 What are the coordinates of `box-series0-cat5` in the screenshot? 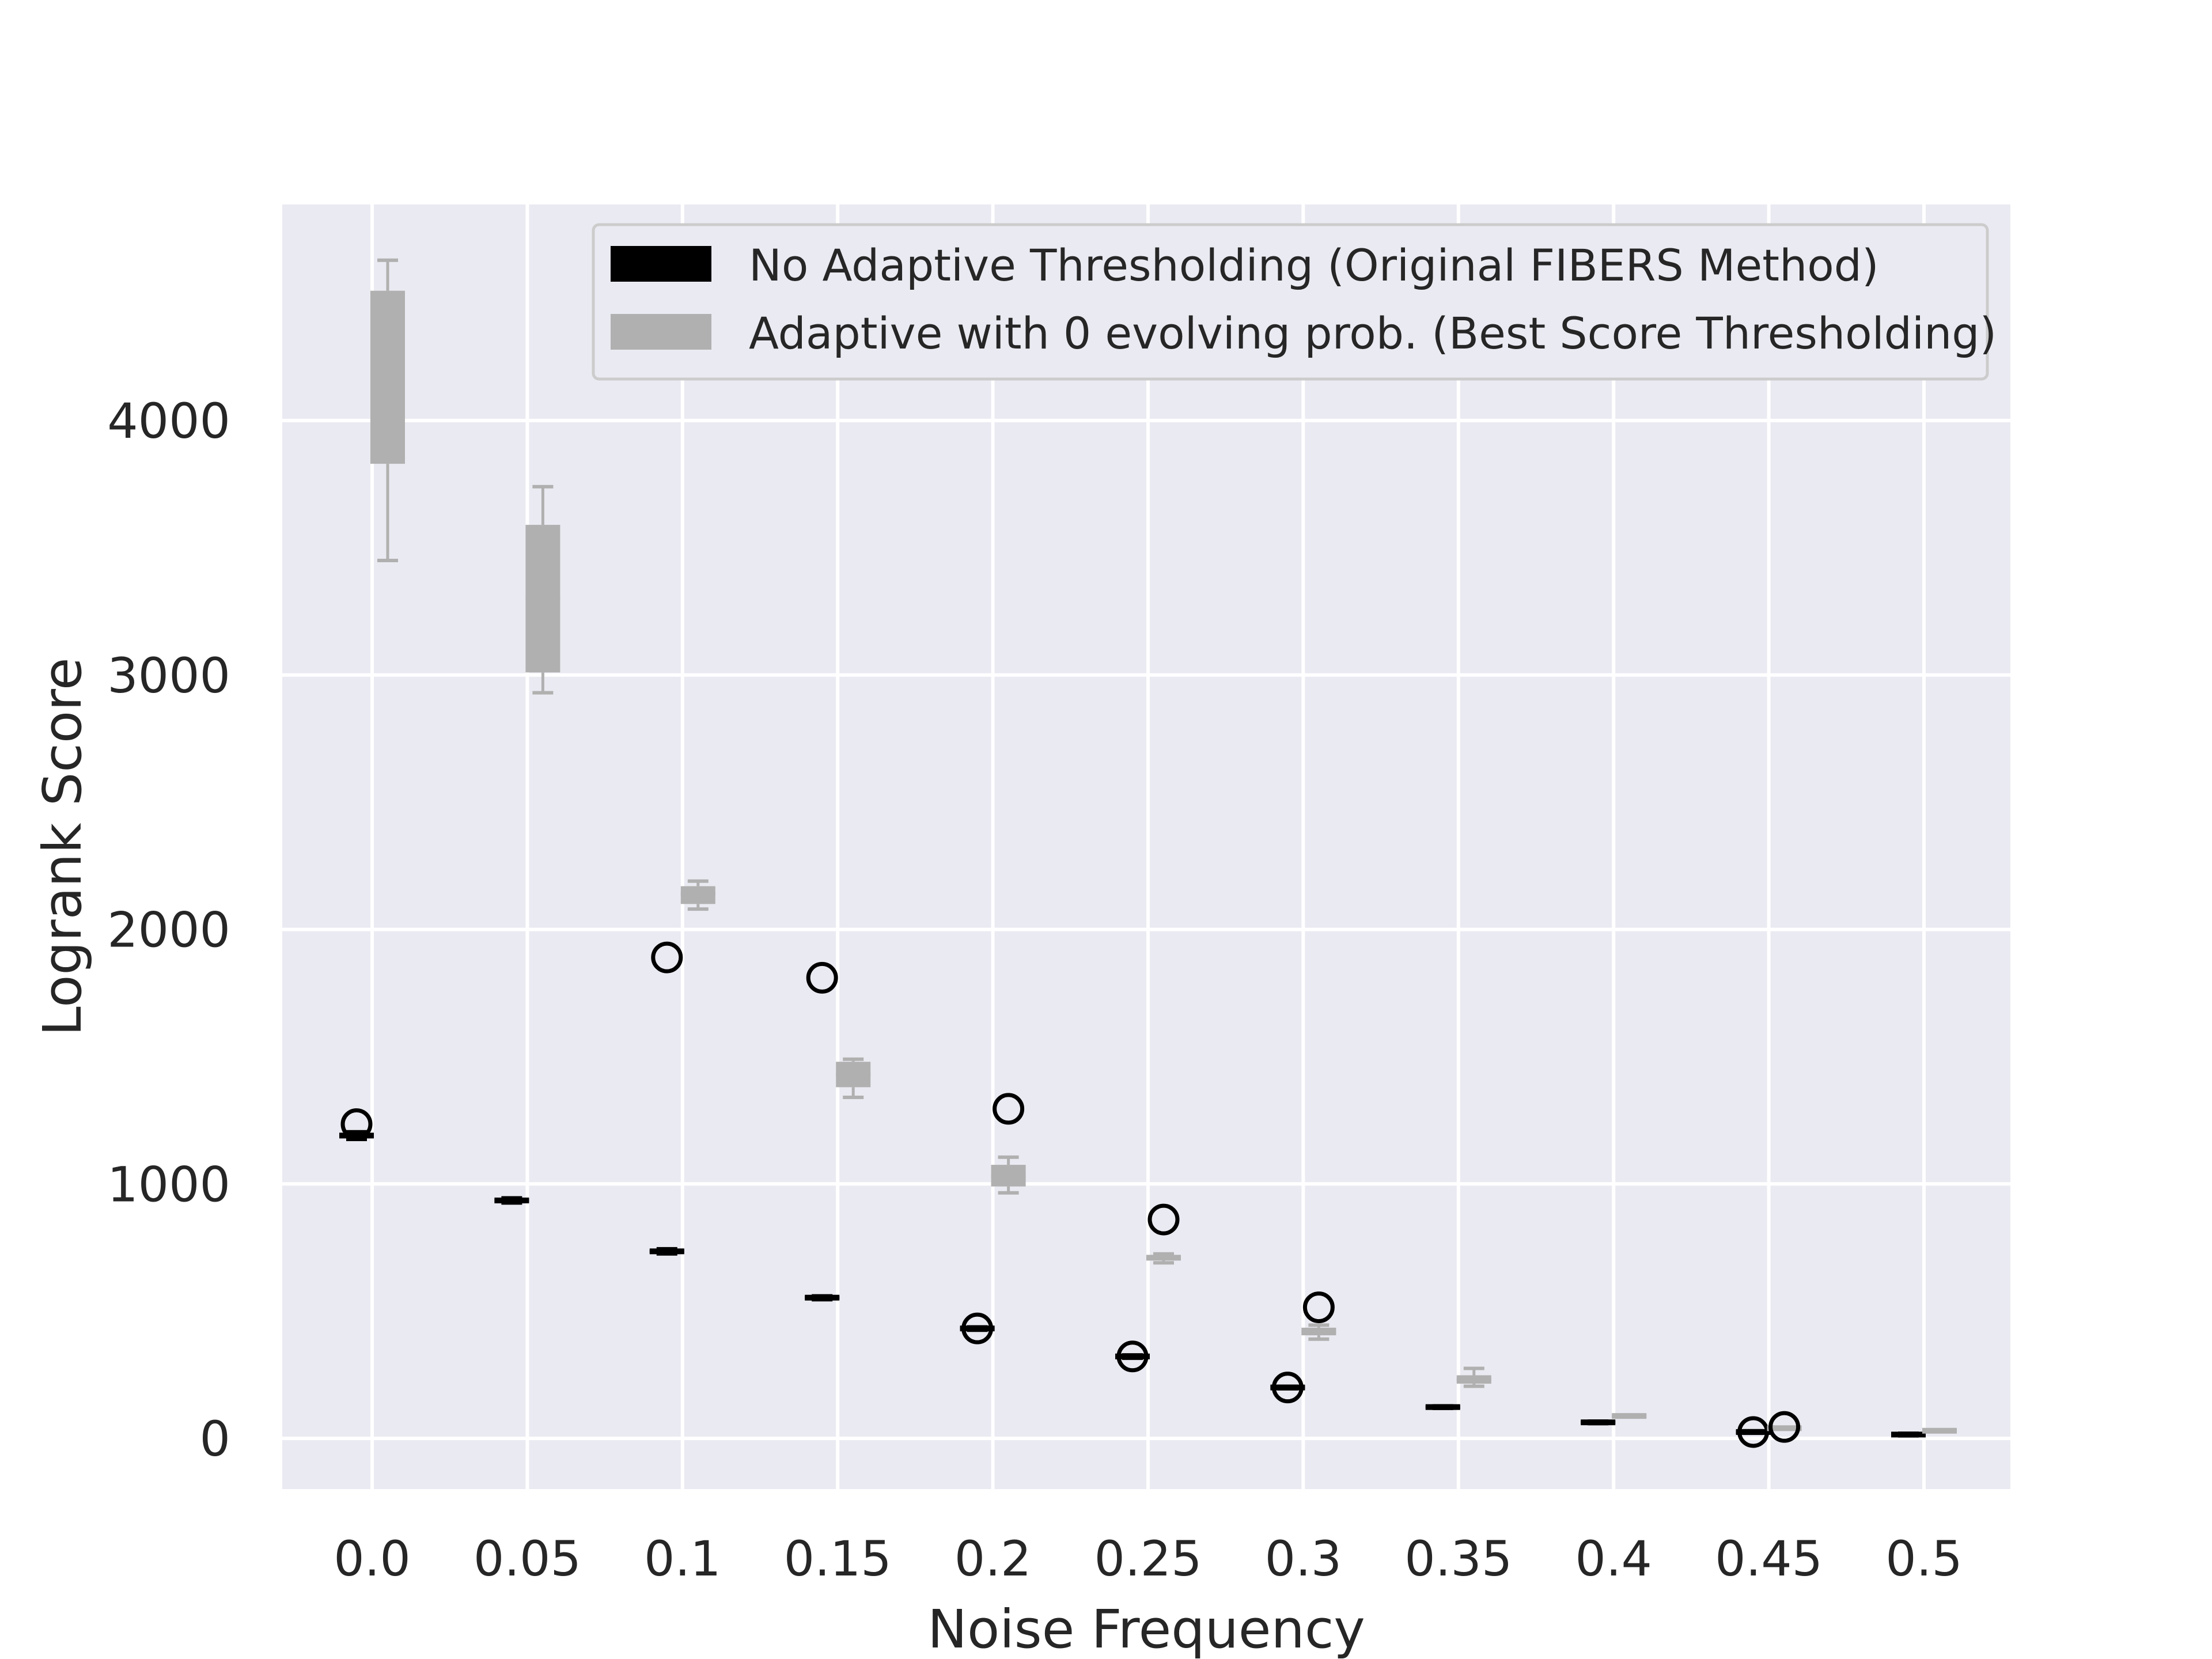 It's located at (1132, 1356).